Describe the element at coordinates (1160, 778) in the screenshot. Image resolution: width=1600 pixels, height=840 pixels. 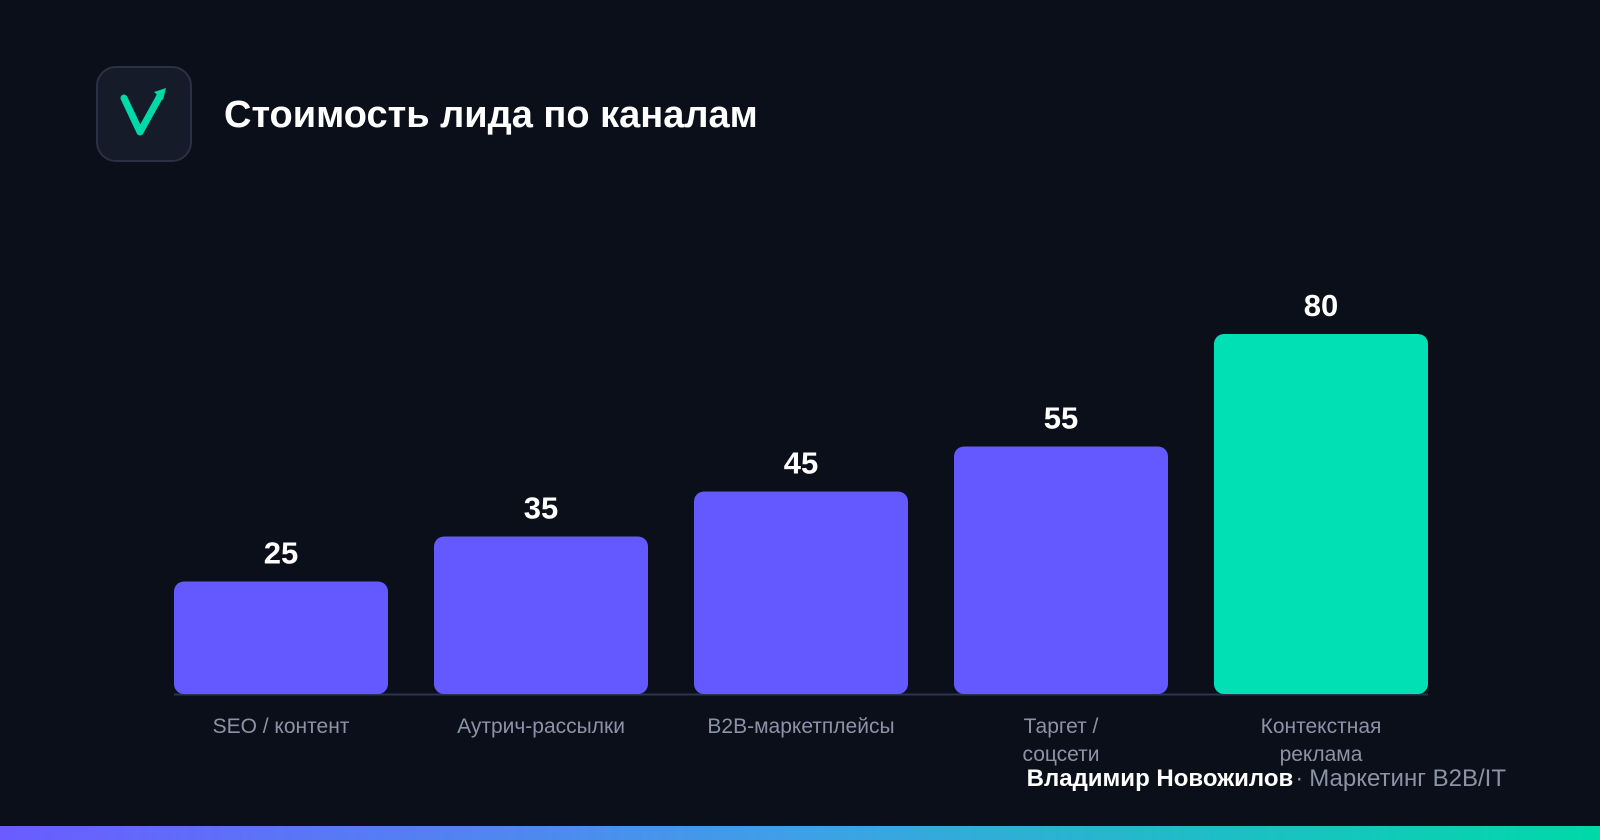
I see `author-name: Владимир Новожилов` at that location.